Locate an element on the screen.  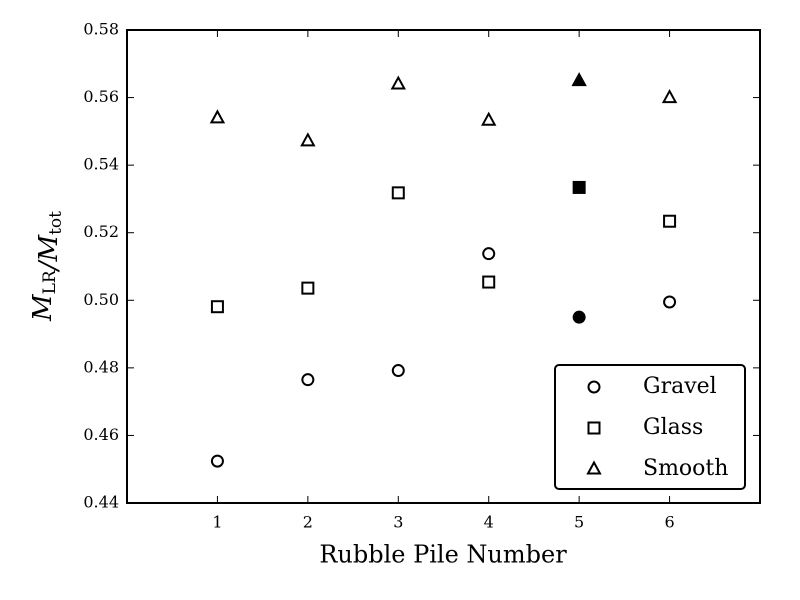
x-tick-label: 1 is located at coordinates (217, 522).